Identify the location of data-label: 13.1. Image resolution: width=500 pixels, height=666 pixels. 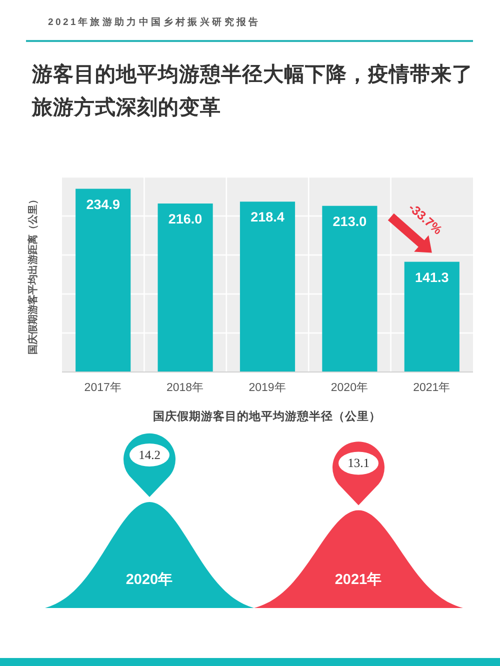
(359, 463).